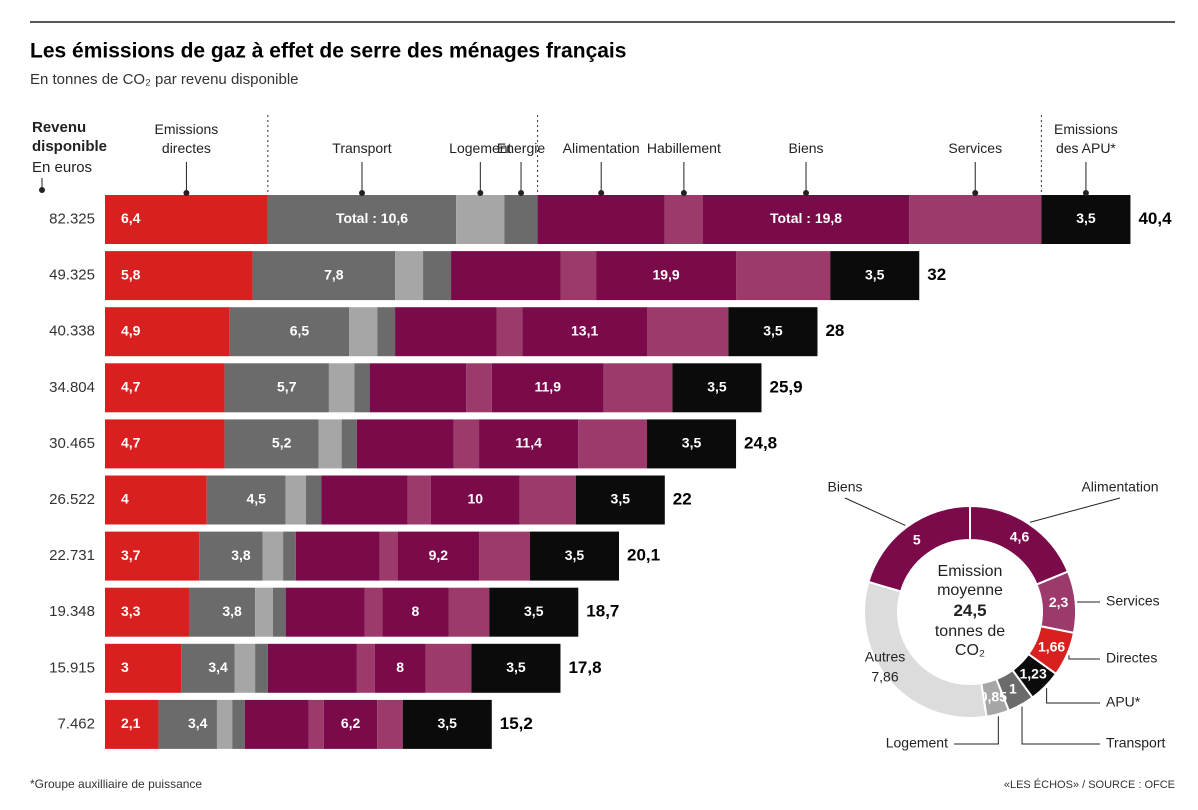 The width and height of the screenshot is (1198, 810). Describe the element at coordinates (917, 743) in the screenshot. I see `slice-name: Logement` at that location.